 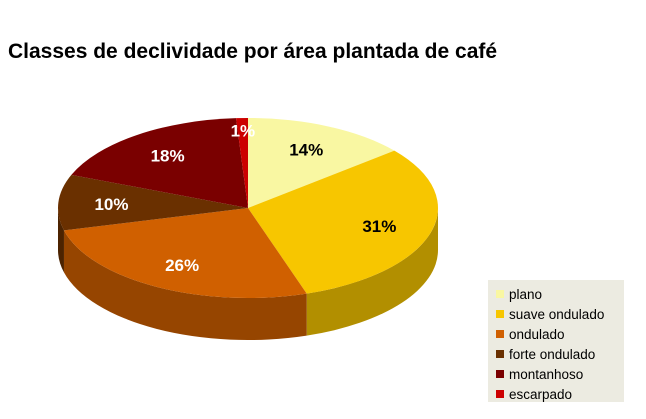 I want to click on data-label-forte-ondulado: 10%, so click(x=111, y=204).